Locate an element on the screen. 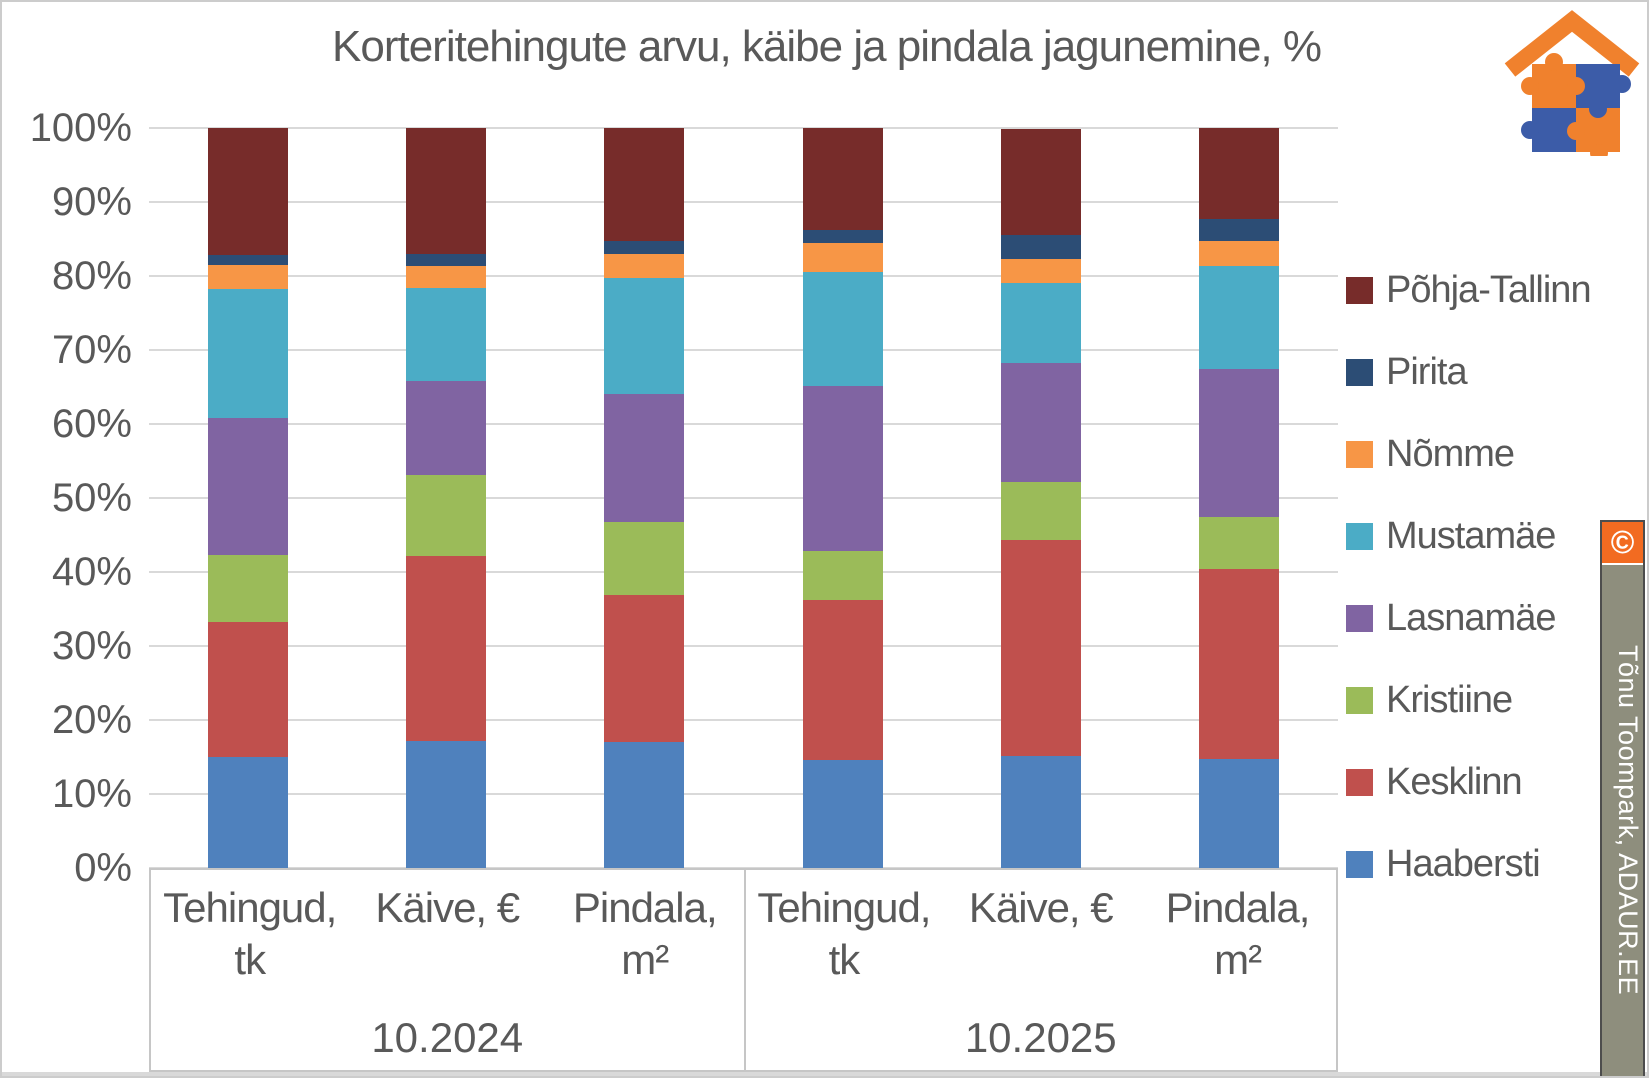 This screenshot has width=1649, height=1078. copyright-icon: © is located at coordinates (1622, 543).